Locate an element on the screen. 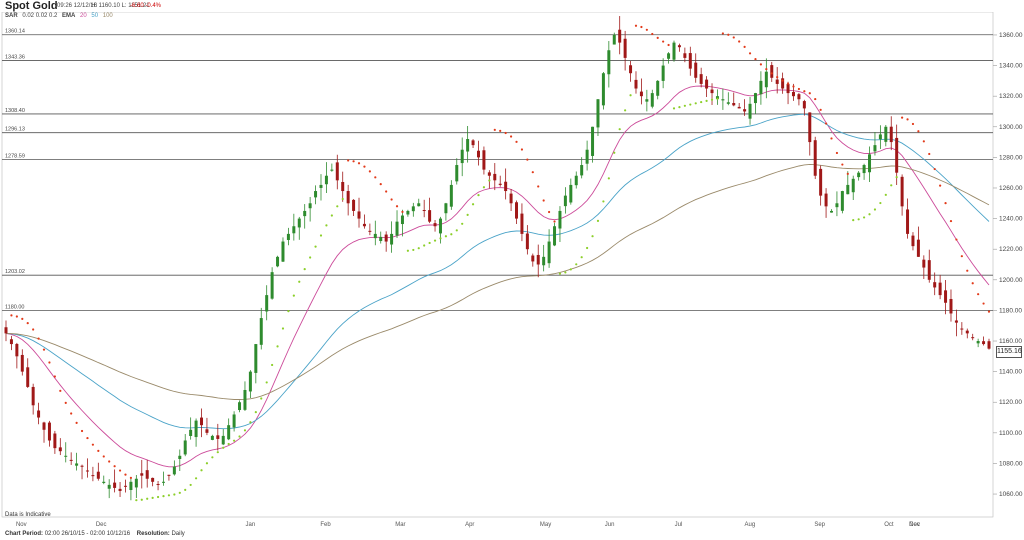  y-tick-label: 1140.00 is located at coordinates (1010, 372).